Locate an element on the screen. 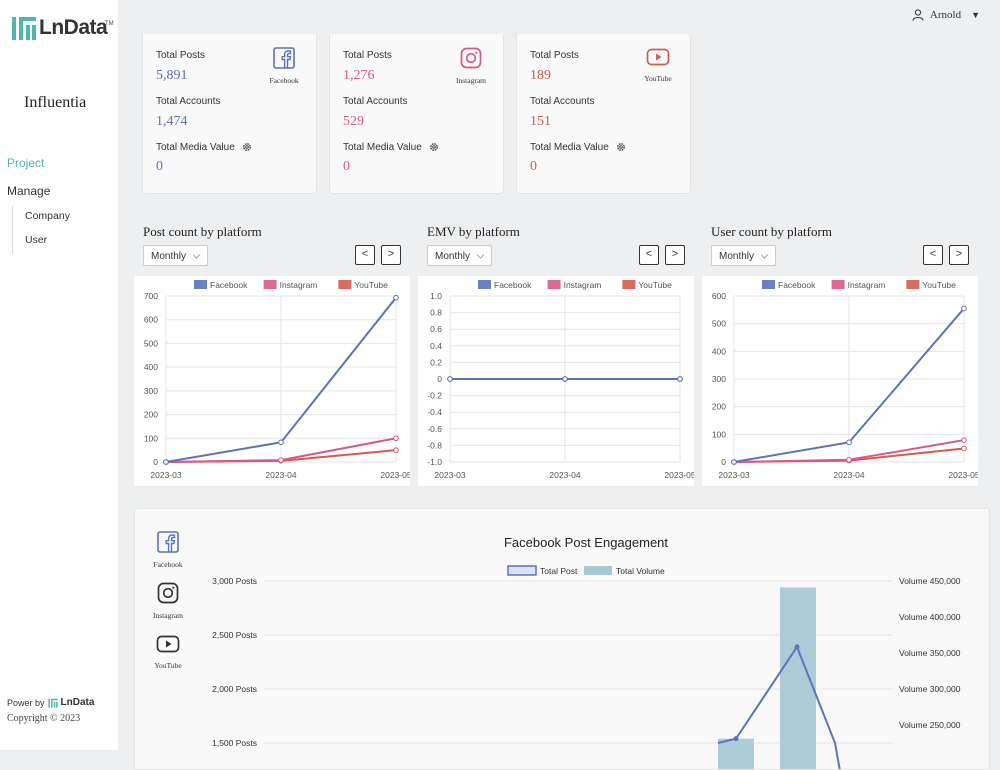 The height and width of the screenshot is (770, 1000). post-count-period-value: Monthly is located at coordinates (169, 256).